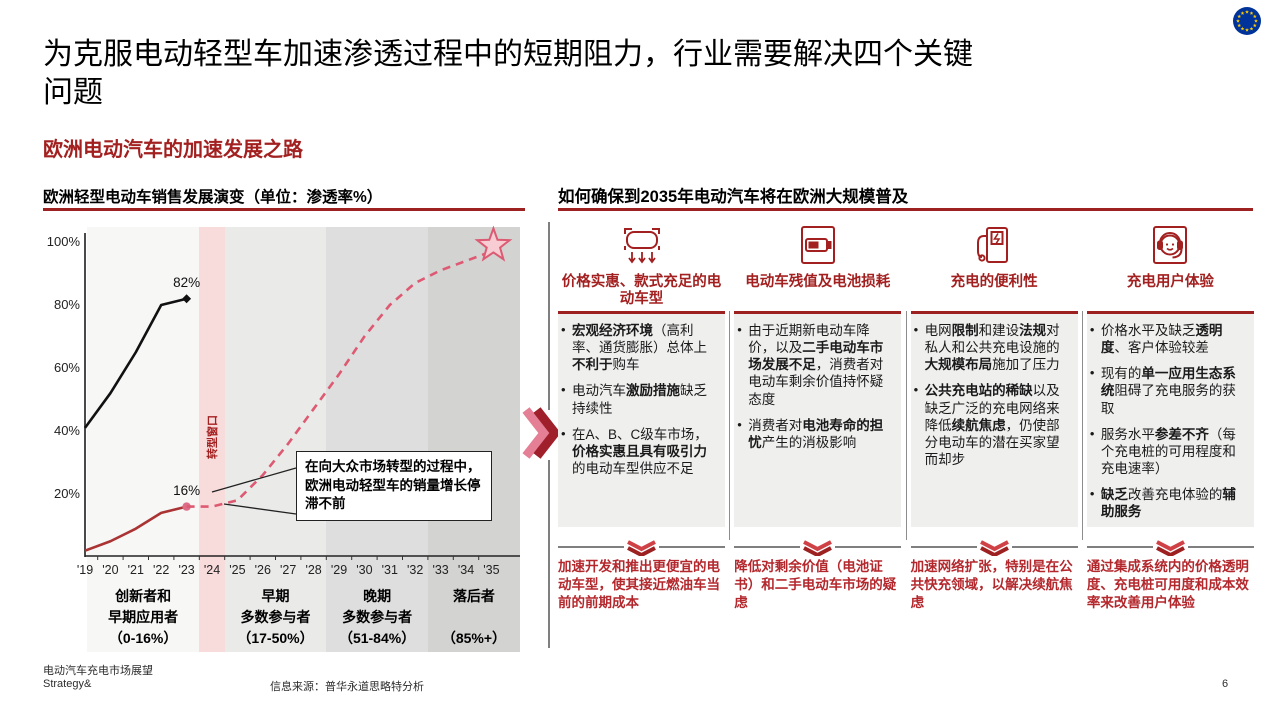 Image resolution: width=1279 pixels, height=719 pixels. What do you see at coordinates (173, 150) in the screenshot?
I see `page-subtitle: 欧洲电动汽车的加速发展之路` at bounding box center [173, 150].